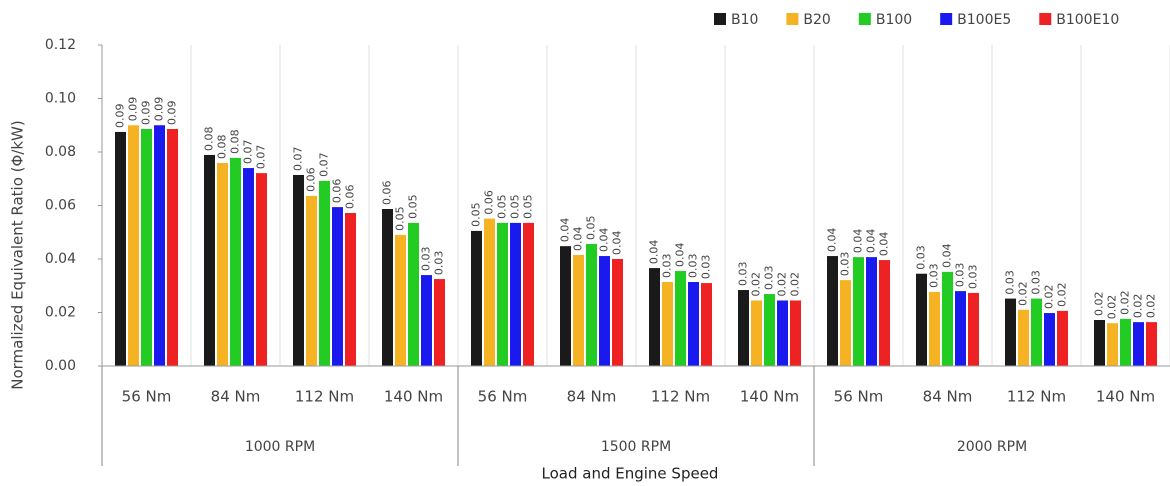 The image size is (1170, 486). What do you see at coordinates (60, 259) in the screenshot?
I see `y-tick-label: 0.04` at bounding box center [60, 259].